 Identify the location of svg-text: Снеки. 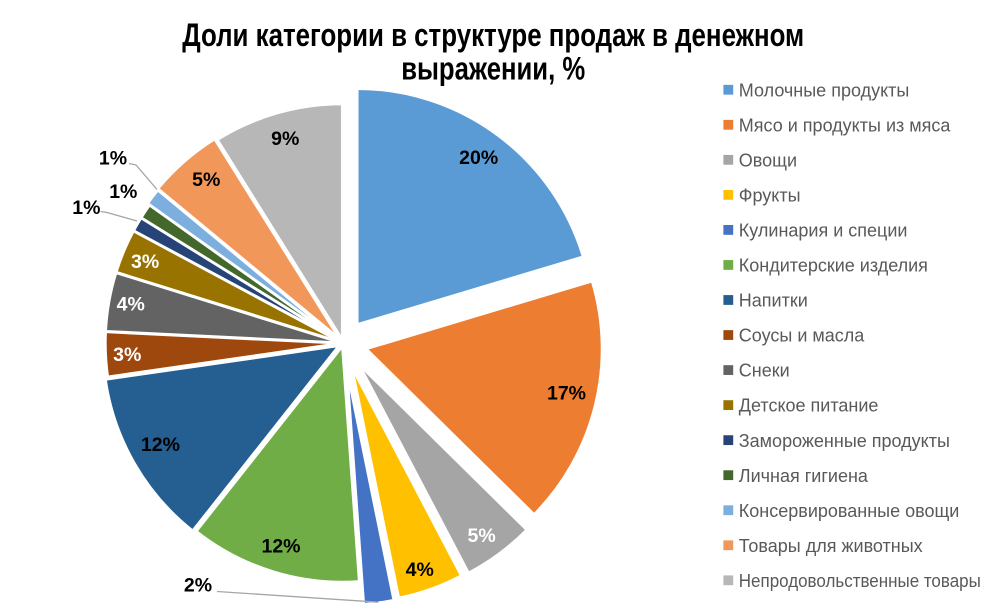
(764, 371).